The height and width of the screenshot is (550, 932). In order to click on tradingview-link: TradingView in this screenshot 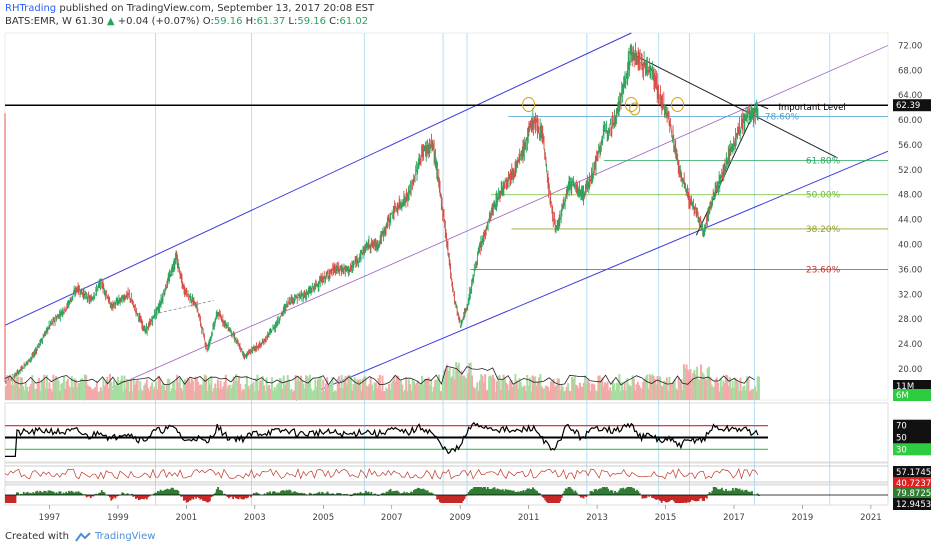, I will do `click(125, 536)`.